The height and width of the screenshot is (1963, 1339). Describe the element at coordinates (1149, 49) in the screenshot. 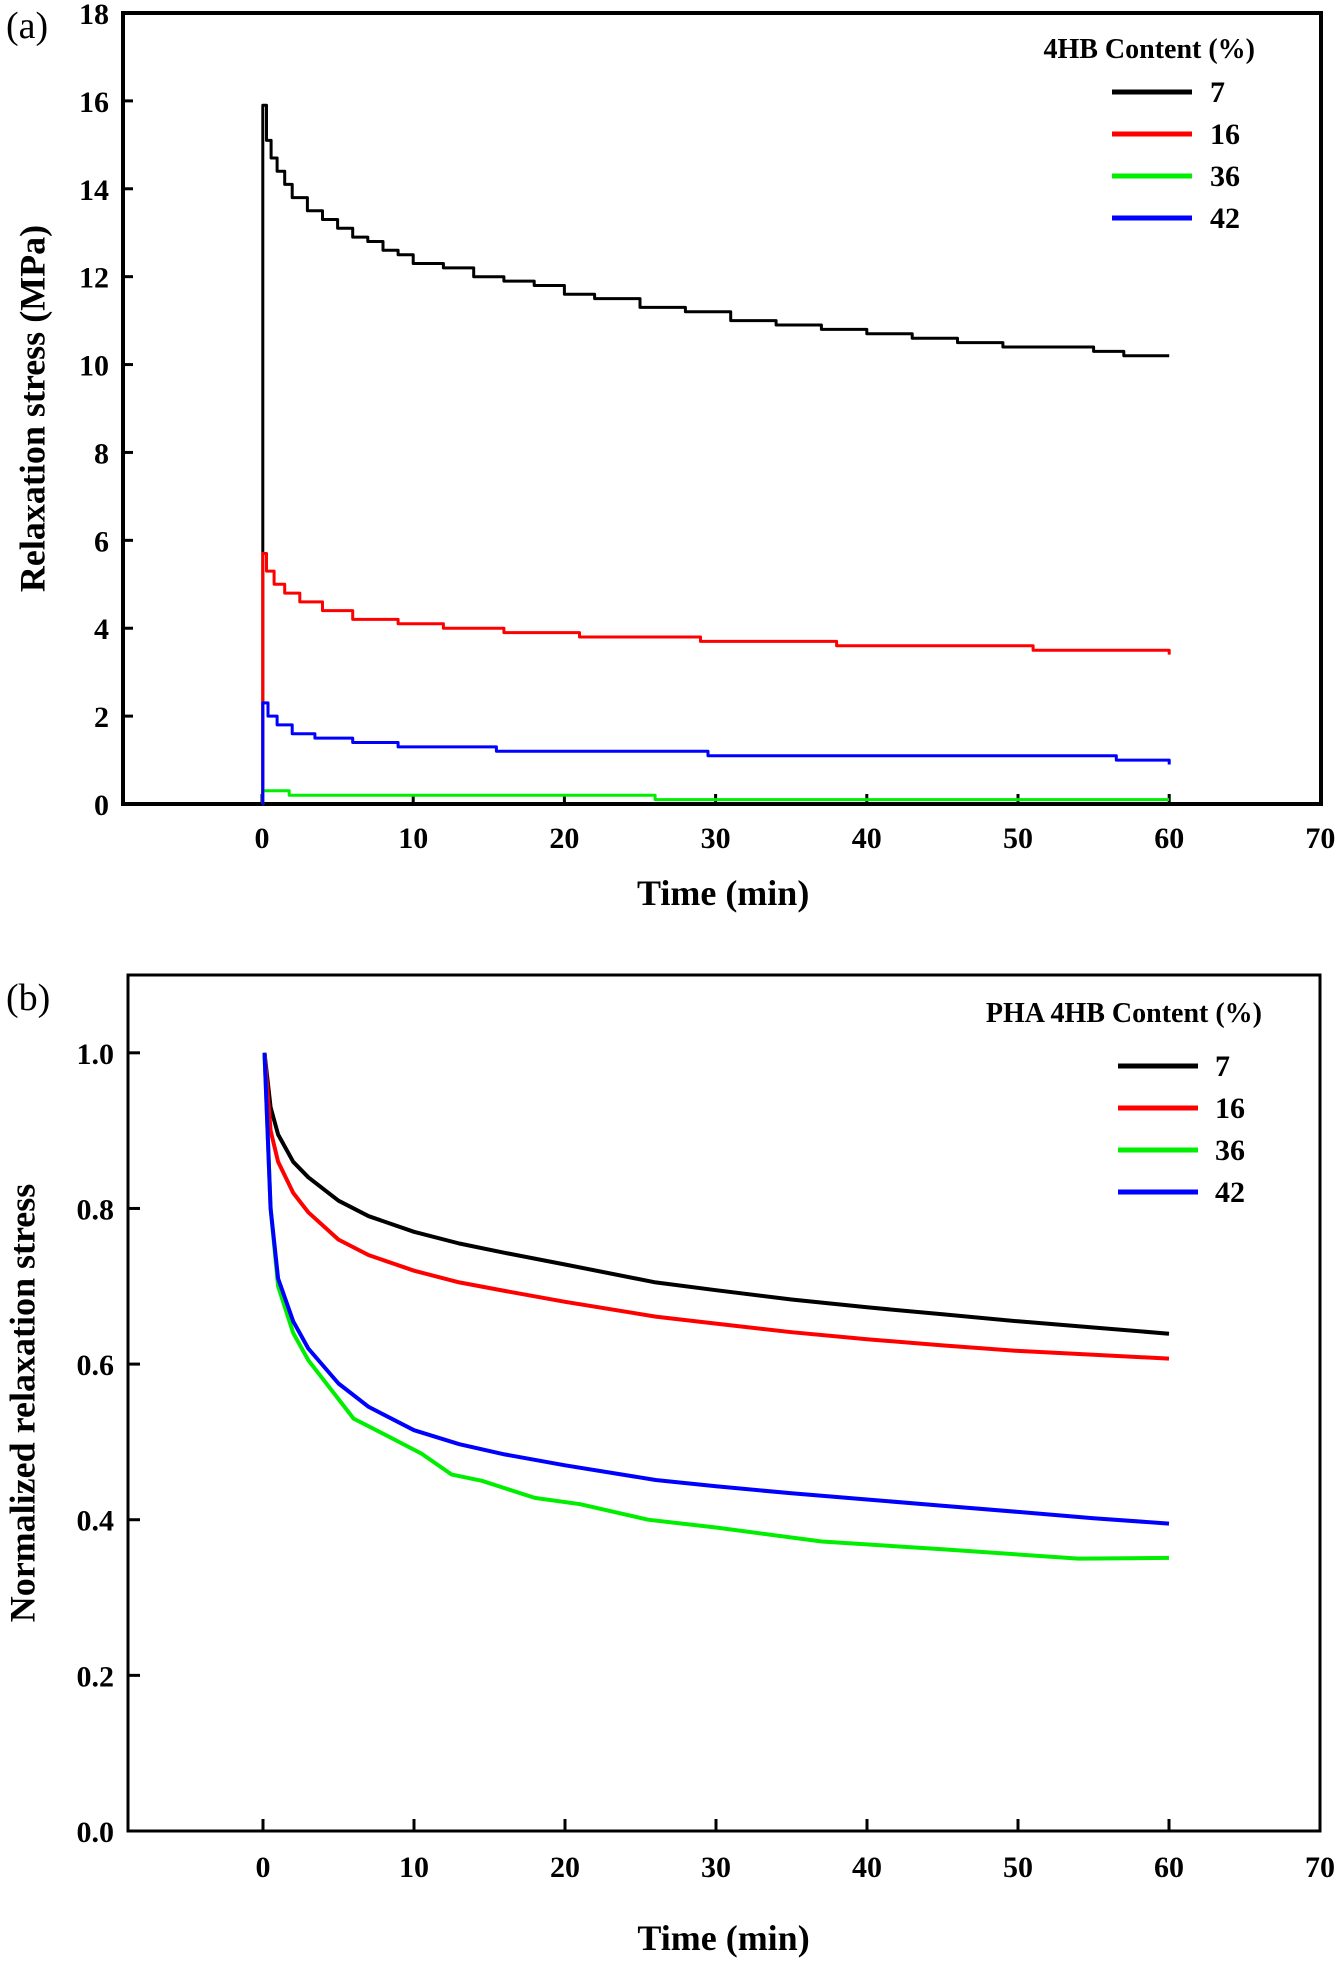

I see `legend-title: 4HB Content (%)` at that location.